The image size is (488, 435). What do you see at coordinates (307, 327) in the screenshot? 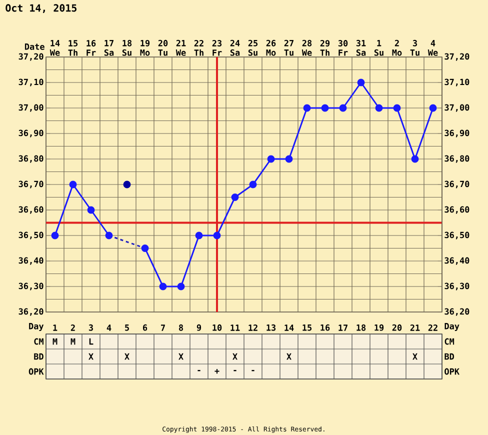
I see `x-tick-label: 15` at bounding box center [307, 327].